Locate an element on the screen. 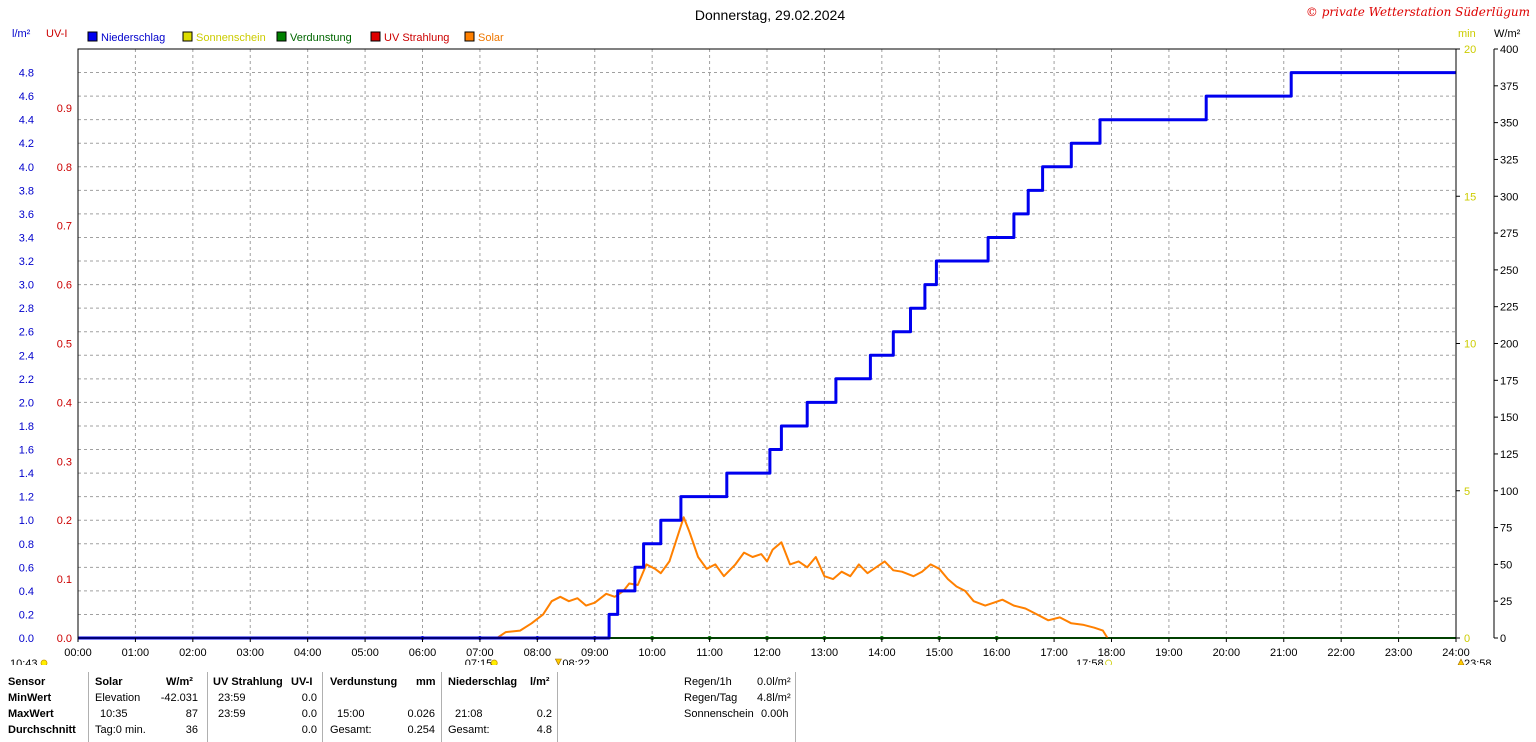  x-tick-label: 24:00 is located at coordinates (1456, 653).